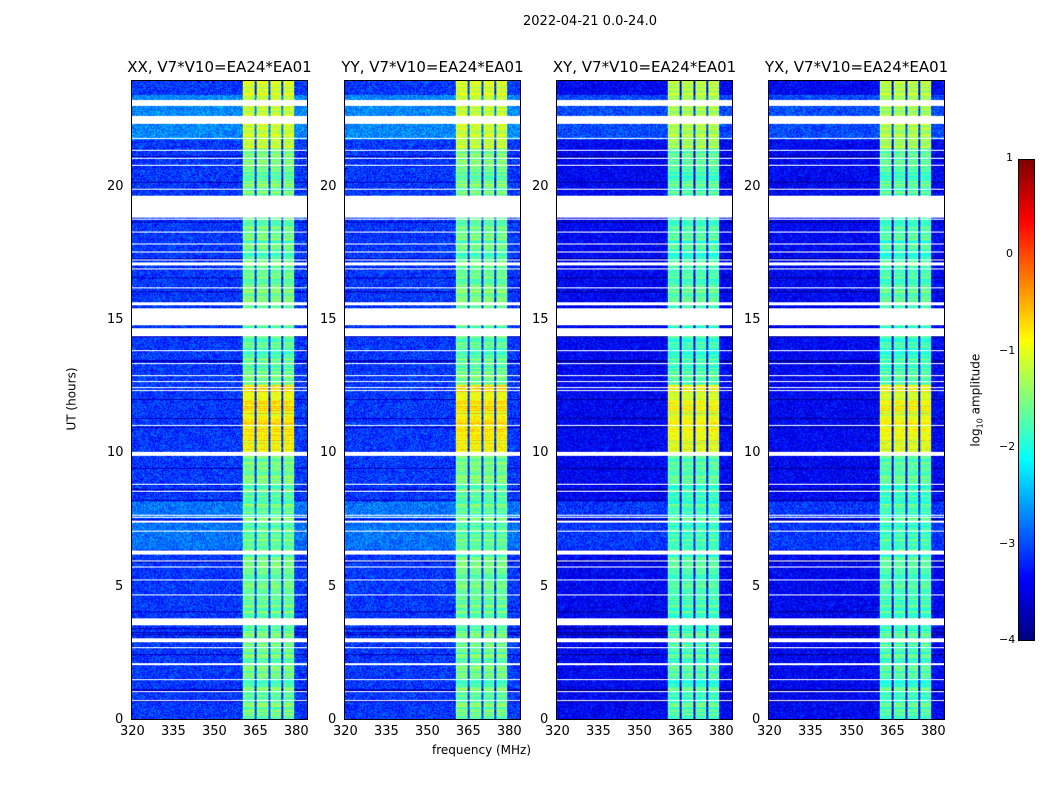  What do you see at coordinates (71, 399) in the screenshot?
I see `y-axis-label: UT (hours)` at bounding box center [71, 399].